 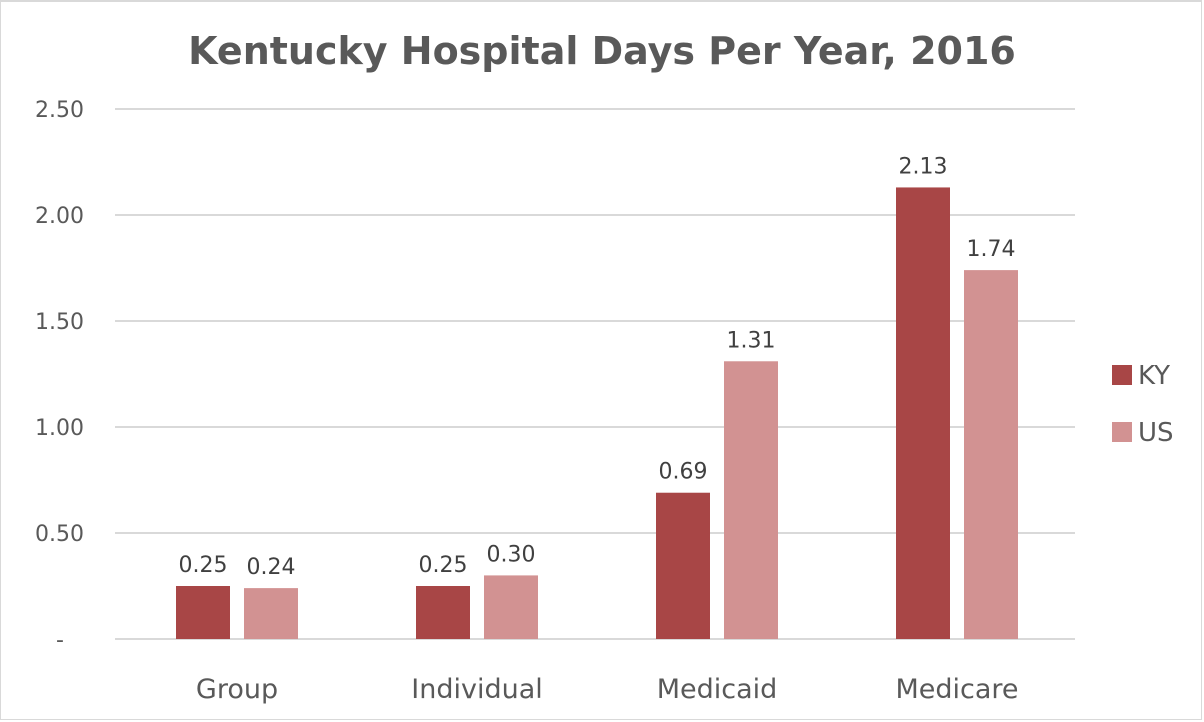 I want to click on data-label: 0.24, so click(x=271, y=567).